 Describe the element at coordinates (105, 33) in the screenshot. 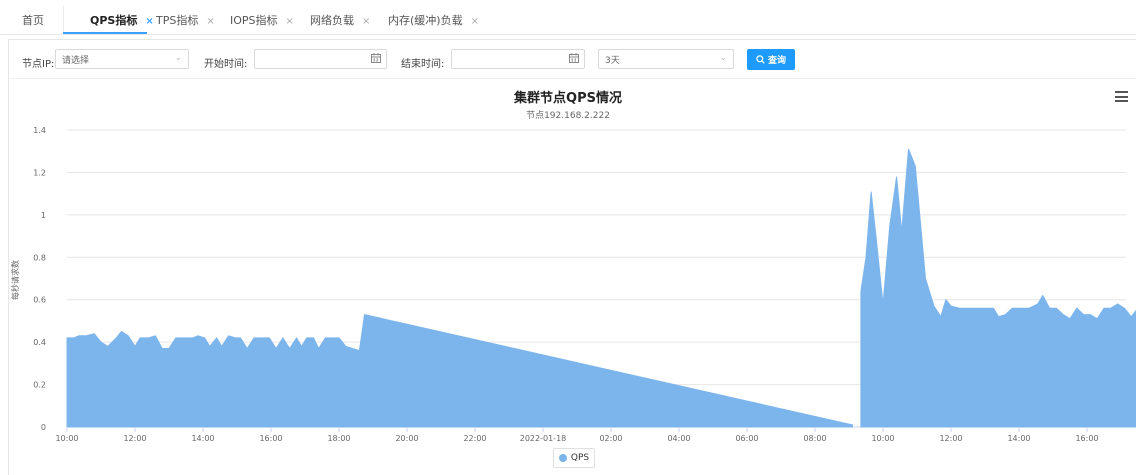

I see `active-tab-indicator` at that location.